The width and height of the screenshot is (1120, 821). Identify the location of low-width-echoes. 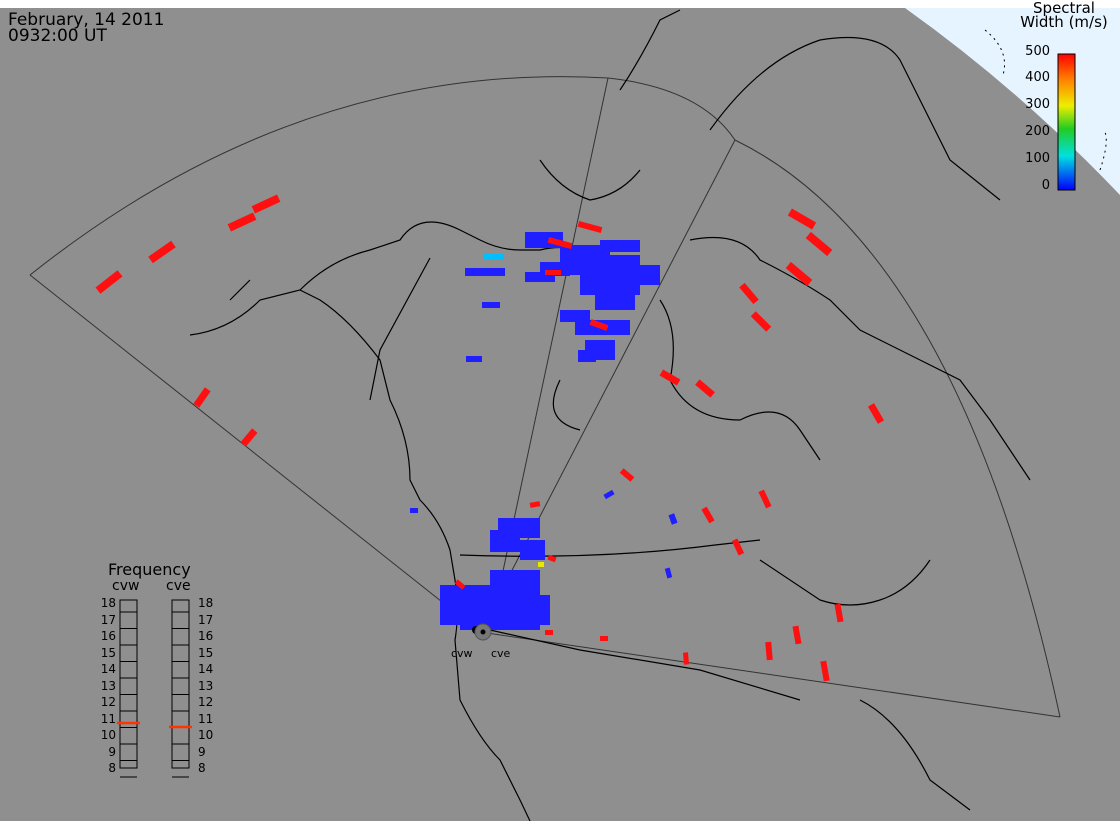
(544, 431).